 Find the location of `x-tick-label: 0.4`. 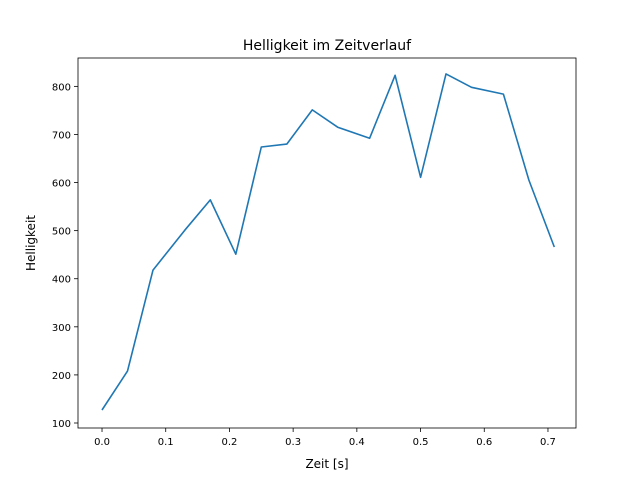

x-tick-label: 0.4 is located at coordinates (357, 442).